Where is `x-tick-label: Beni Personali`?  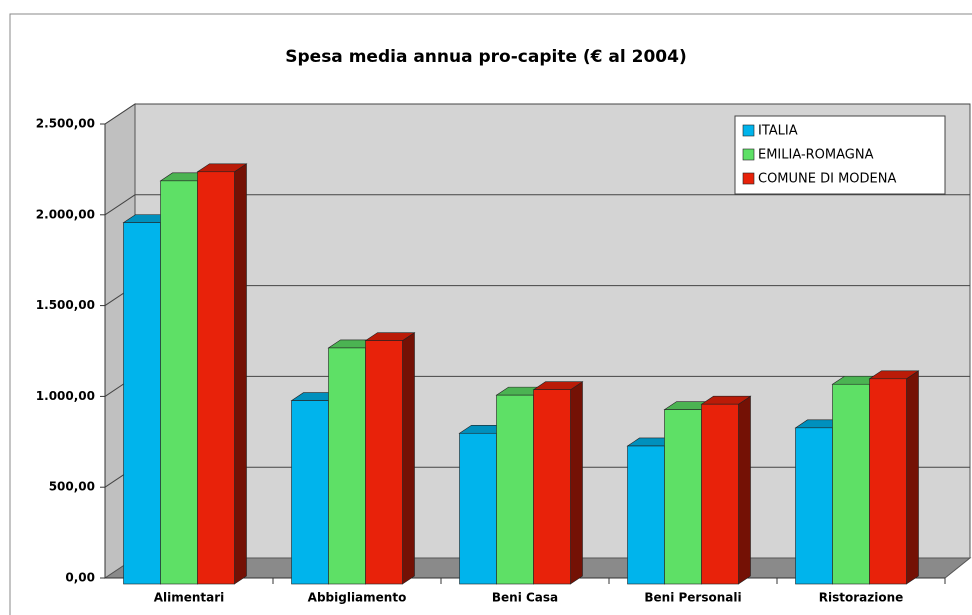 x-tick-label: Beni Personali is located at coordinates (692, 598).